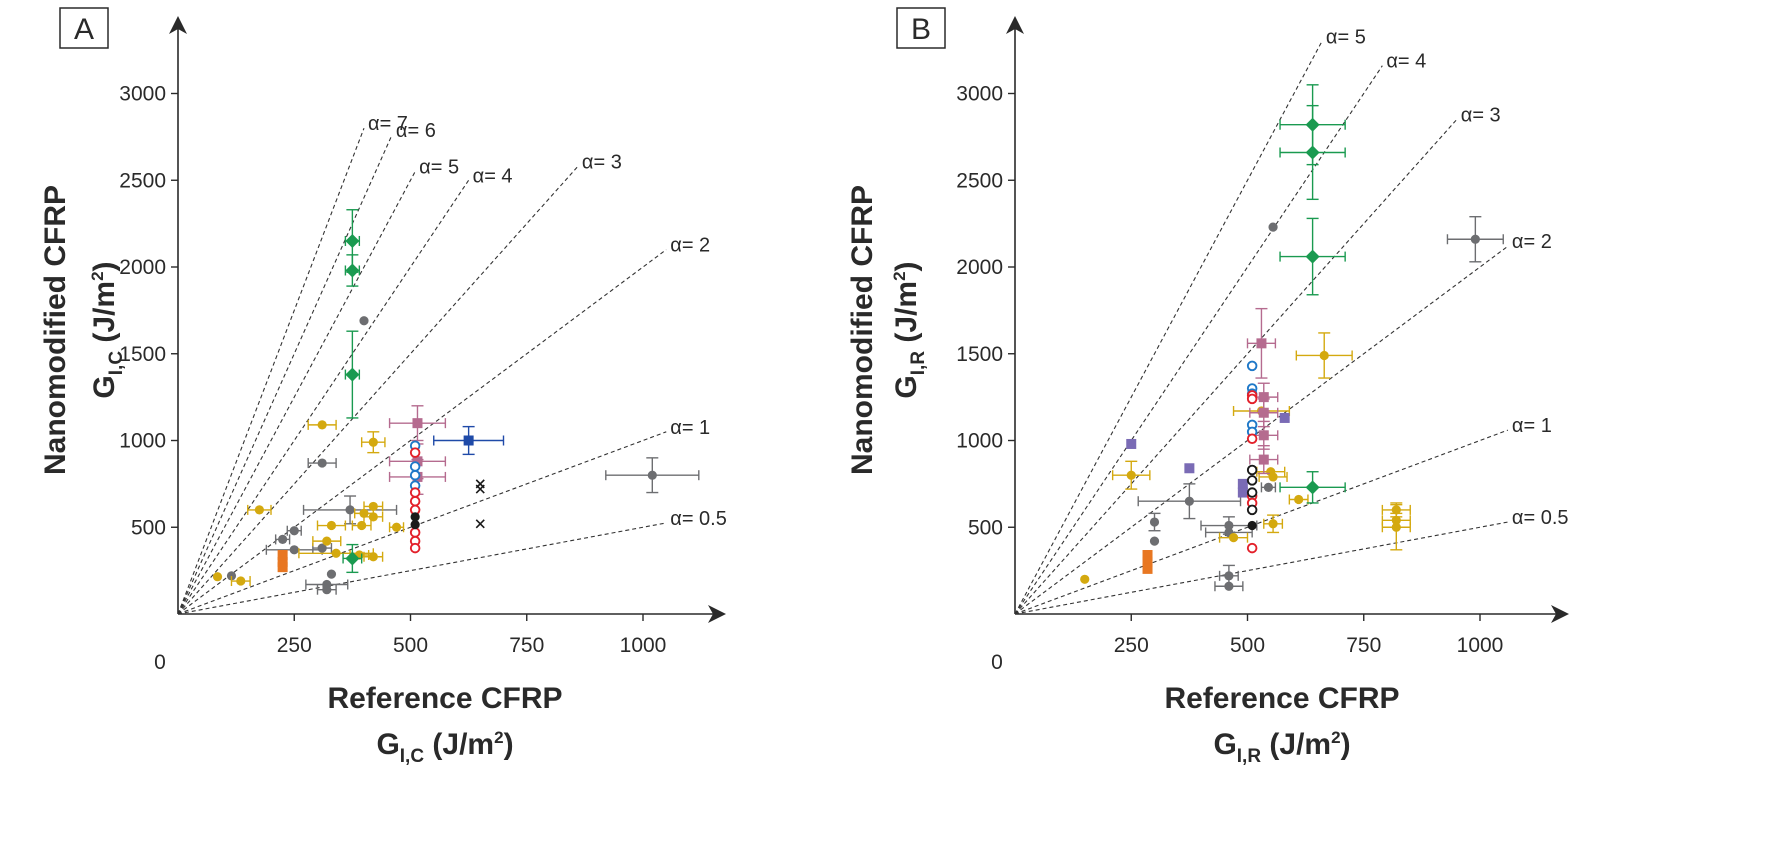  I want to click on y-axis-arrow-icon, so click(1015, 25).